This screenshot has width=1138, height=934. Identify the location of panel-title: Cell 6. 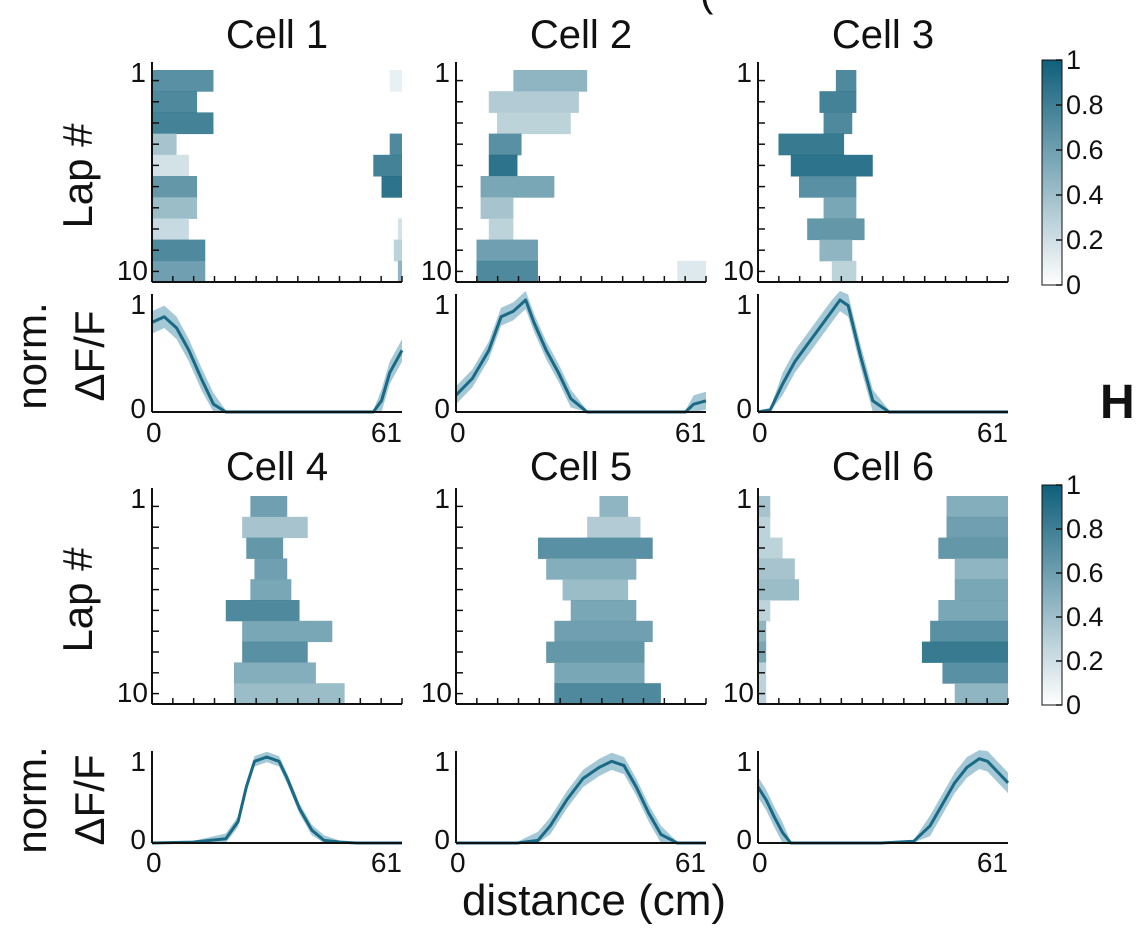
(883, 467).